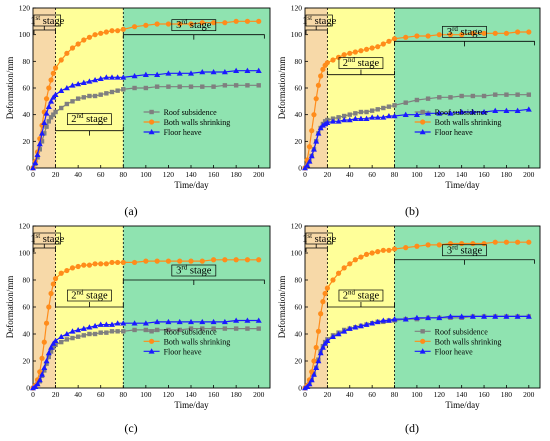 This screenshot has height=441, width=550. I want to click on x-tick-label: 0, so click(305, 394).